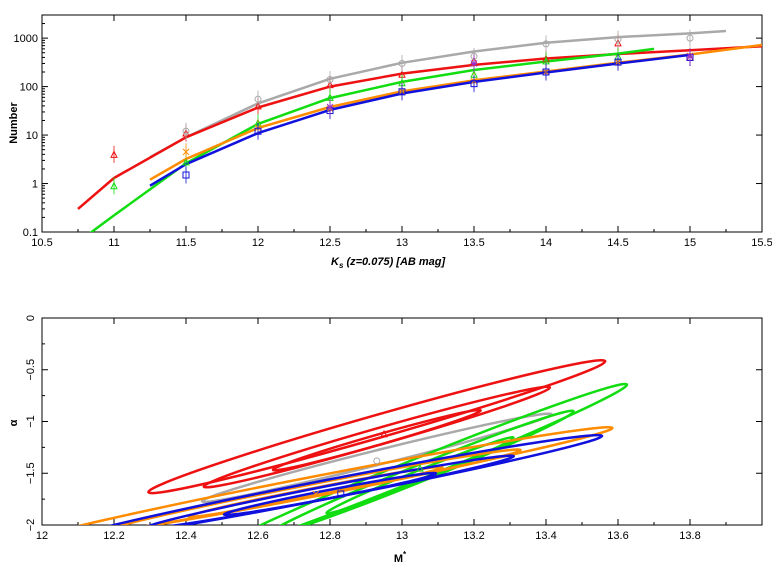 Image resolution: width=772 pixels, height=572 pixels. I want to click on top-y-tick-label: 0.1, so click(30, 233).